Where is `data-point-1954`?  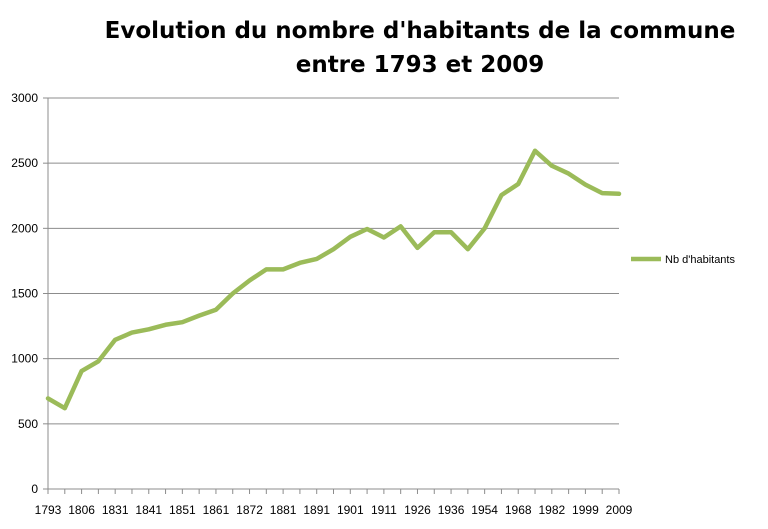 data-point-1954 is located at coordinates (484, 228).